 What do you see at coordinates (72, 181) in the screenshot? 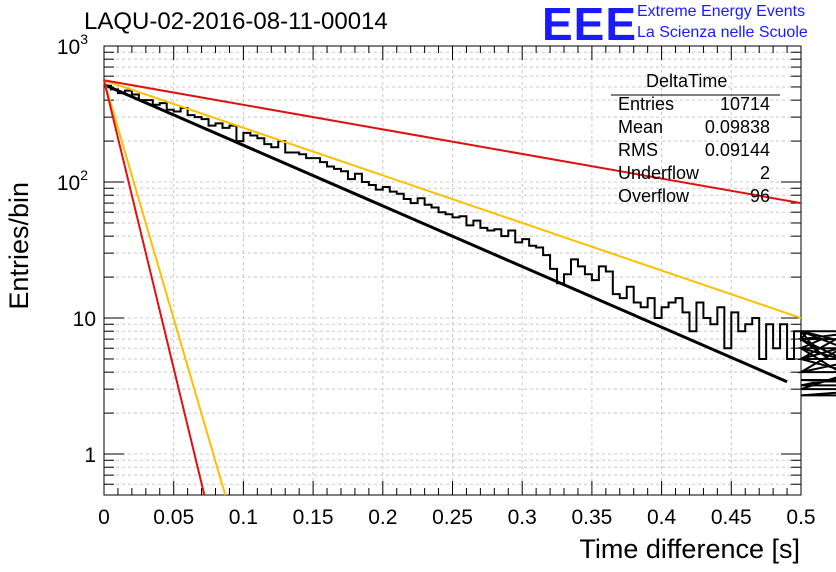
I see `y-tick-label: 102` at bounding box center [72, 181].